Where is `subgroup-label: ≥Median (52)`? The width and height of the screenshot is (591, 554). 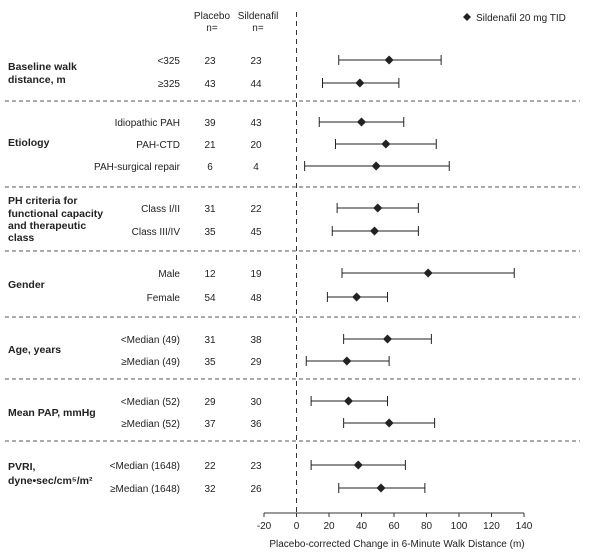 subgroup-label: ≥Median (52) is located at coordinates (150, 424).